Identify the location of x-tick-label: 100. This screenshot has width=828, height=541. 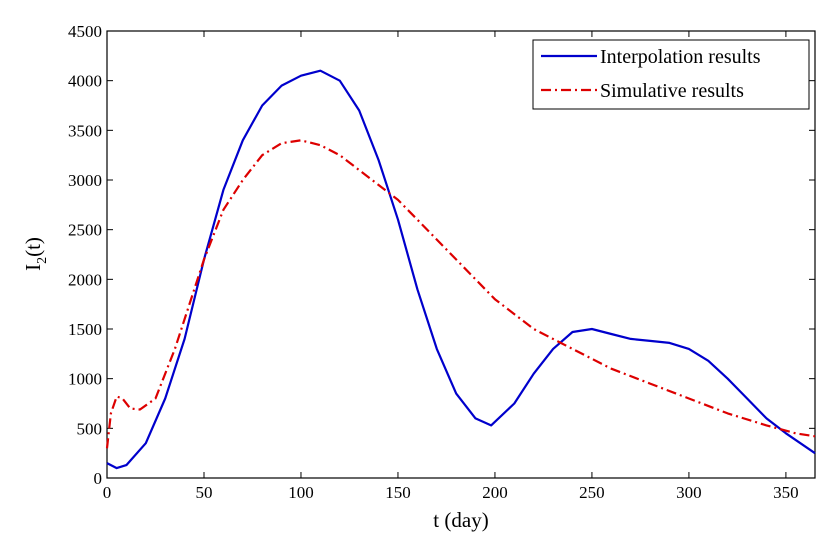
(301, 492).